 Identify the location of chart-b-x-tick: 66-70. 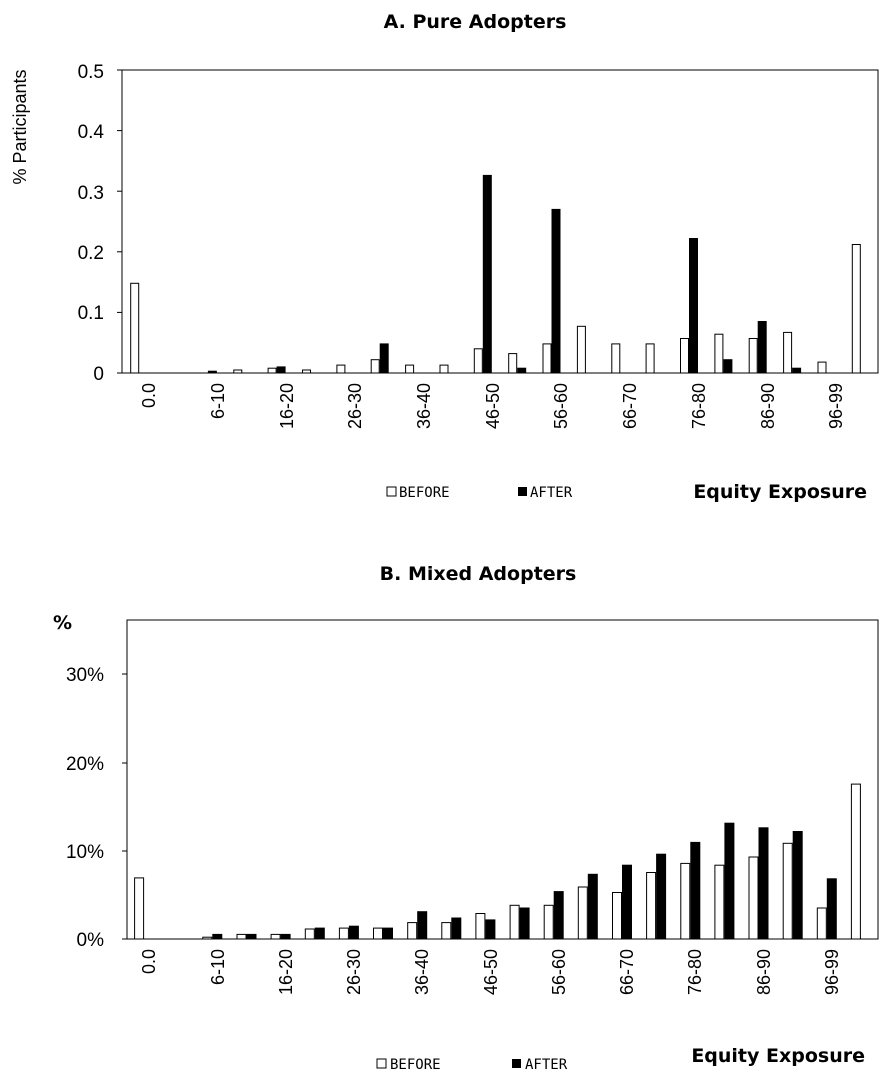
(627, 972).